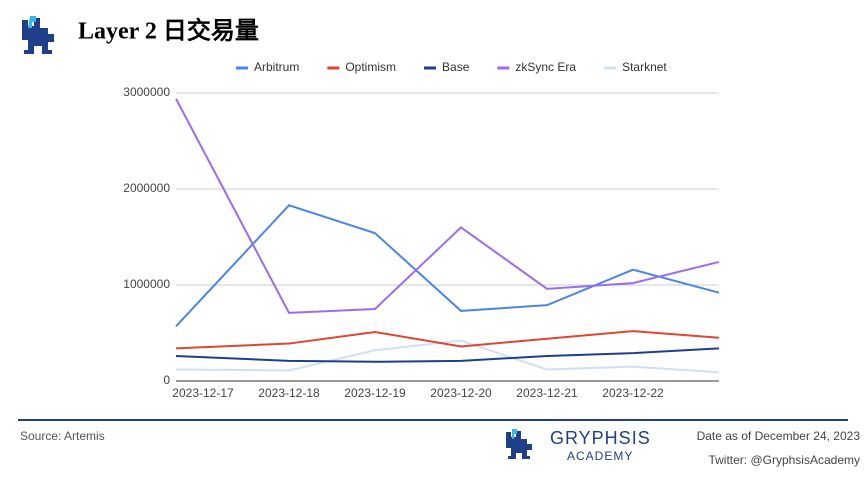 The width and height of the screenshot is (866, 477). What do you see at coordinates (146, 188) in the screenshot?
I see `y-tick-label: 2000000` at bounding box center [146, 188].